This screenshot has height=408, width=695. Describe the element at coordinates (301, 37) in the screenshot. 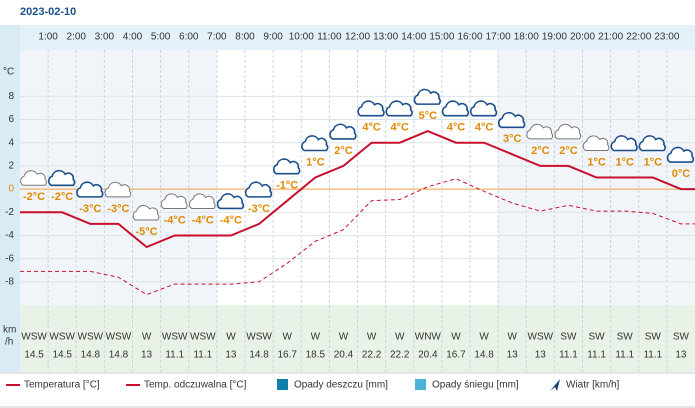

I see `x-tick-label: 10:00` at that location.